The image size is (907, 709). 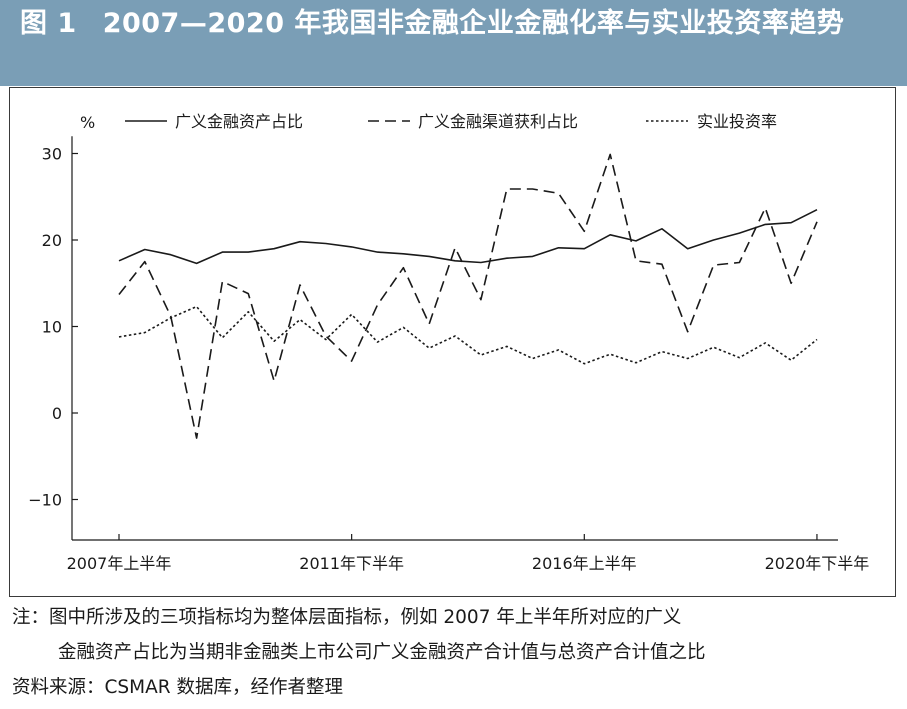 I want to click on x-tick-label: 2020年下半年, so click(x=817, y=563).